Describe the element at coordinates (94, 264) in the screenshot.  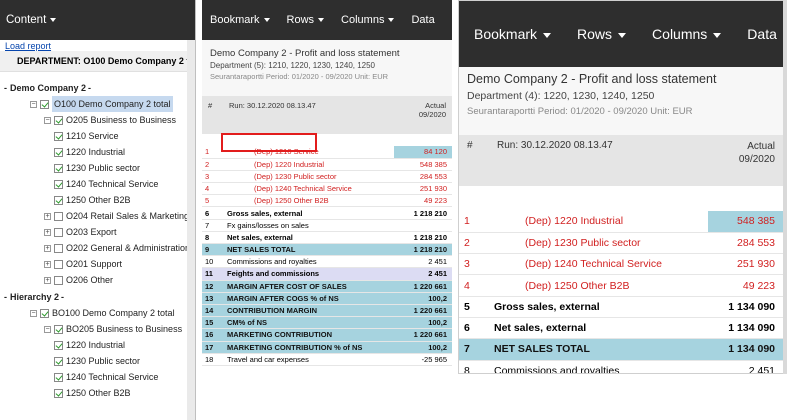
I see `tree-item-label: O201 Support` at that location.